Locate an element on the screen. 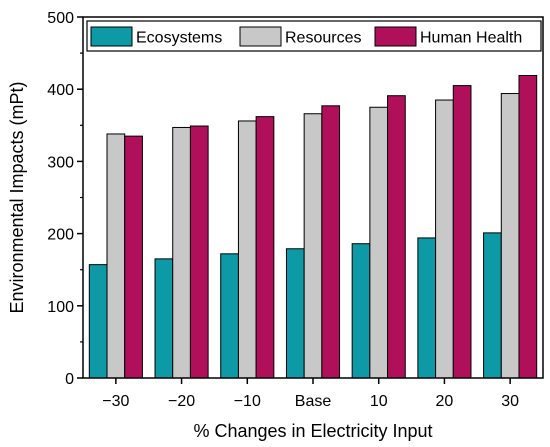 The height and width of the screenshot is (447, 550). y-tick-label: 0 is located at coordinates (69, 379).